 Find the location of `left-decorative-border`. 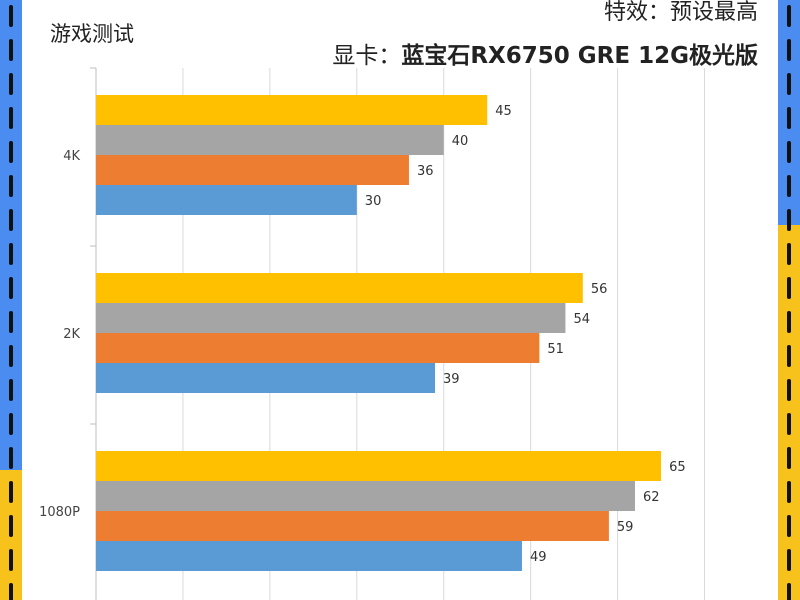

left-decorative-border is located at coordinates (11, 300).